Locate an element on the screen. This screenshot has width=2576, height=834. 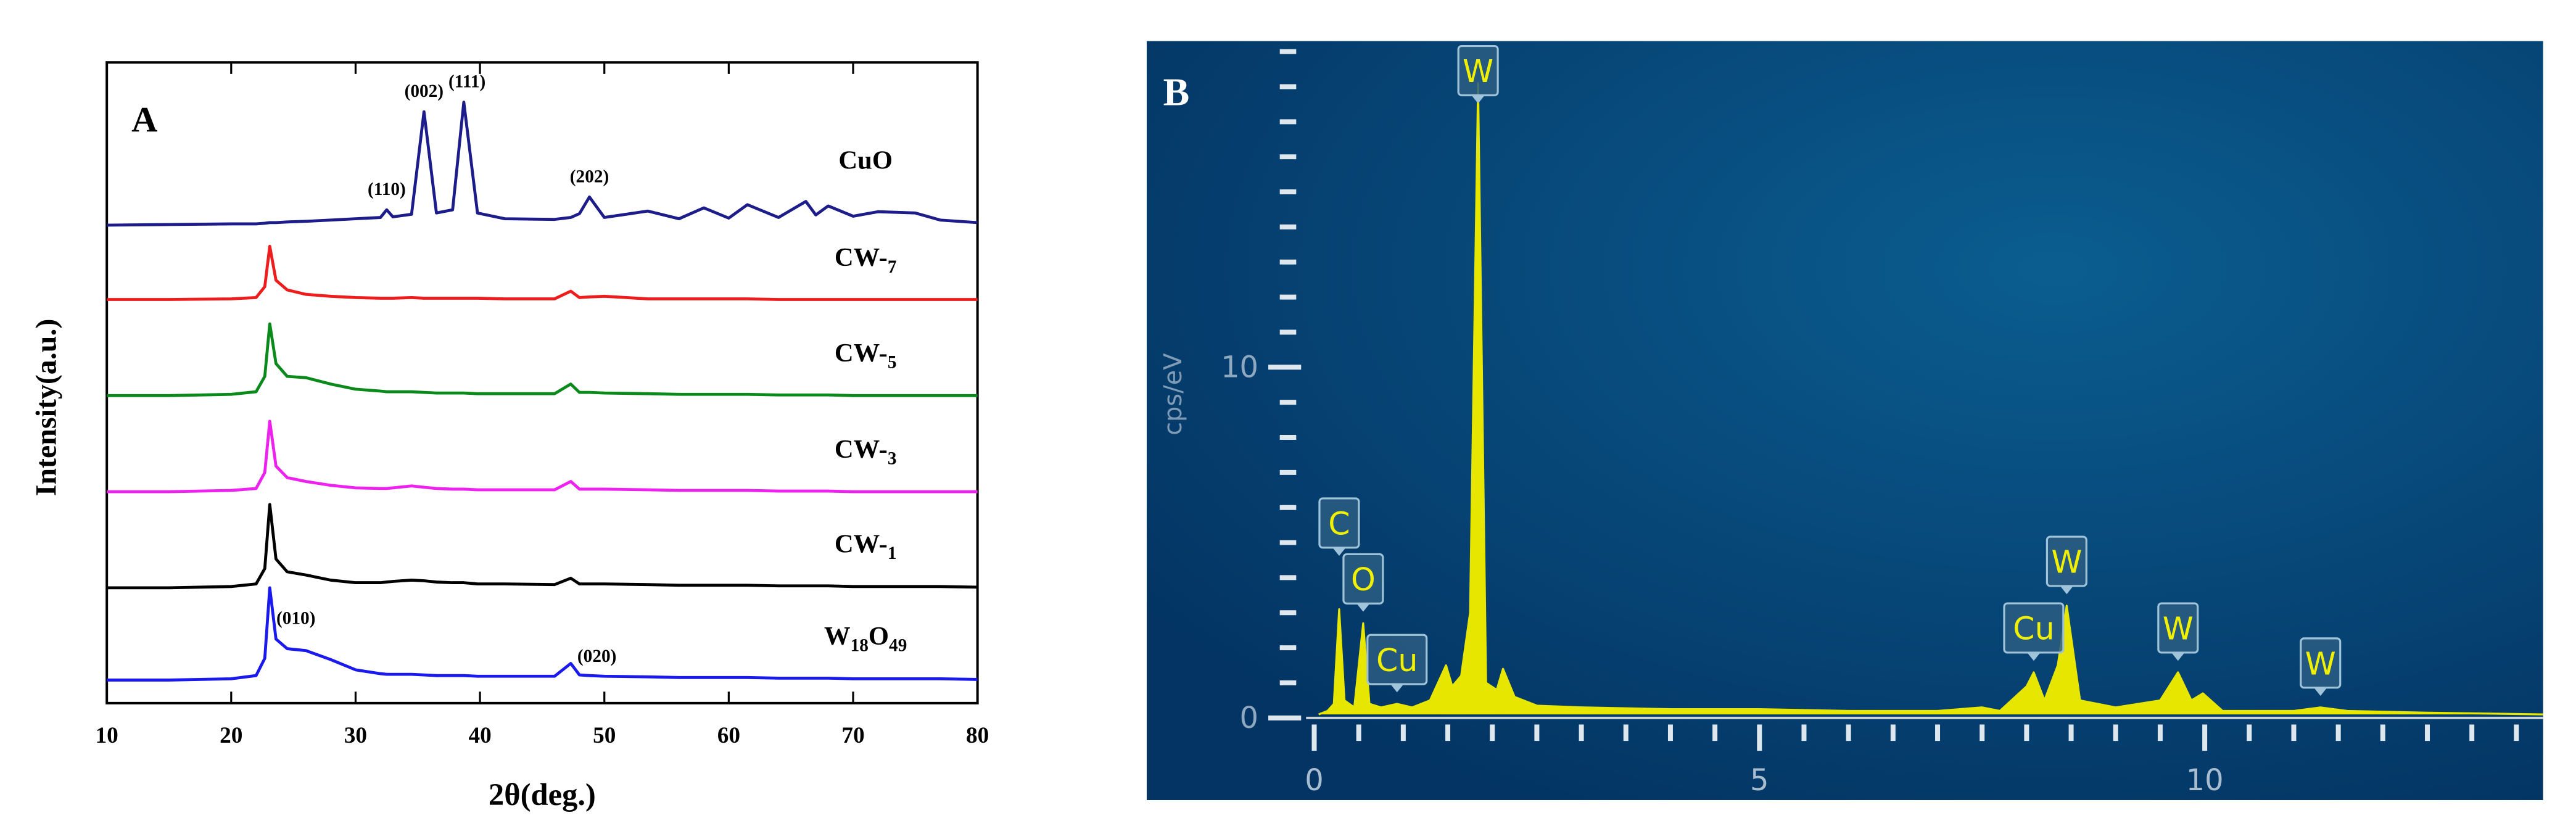
x-tick-label: 80 is located at coordinates (977, 735).